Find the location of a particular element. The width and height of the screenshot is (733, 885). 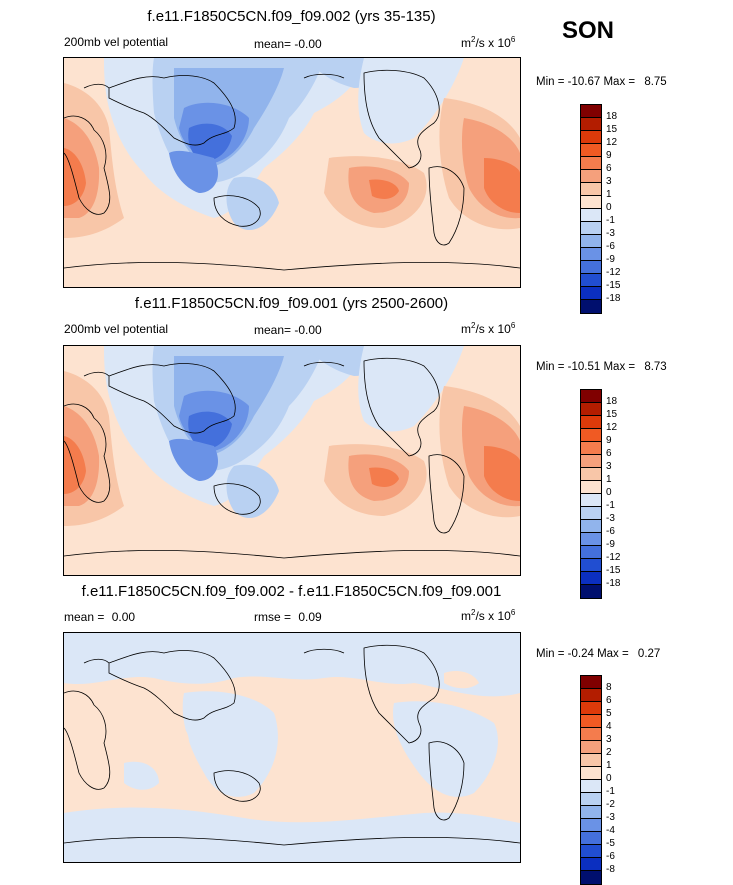

colorbar-tick: 2 is located at coordinates (609, 752).